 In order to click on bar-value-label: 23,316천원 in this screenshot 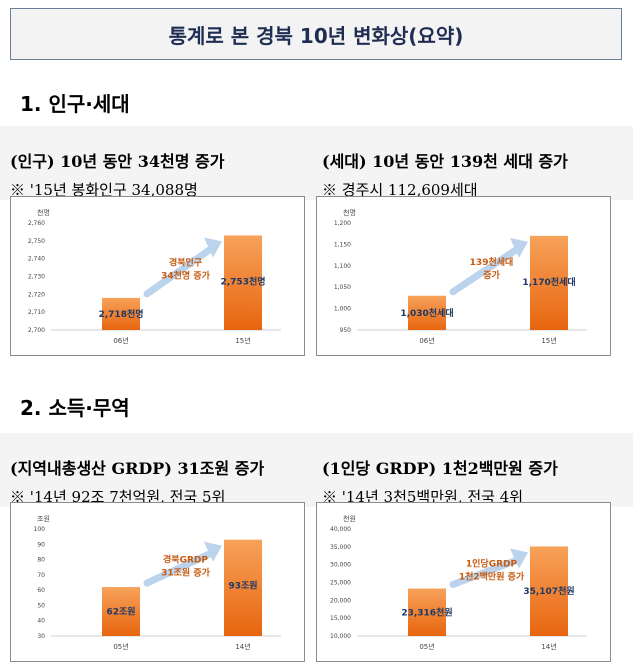, I will do `click(426, 612)`.